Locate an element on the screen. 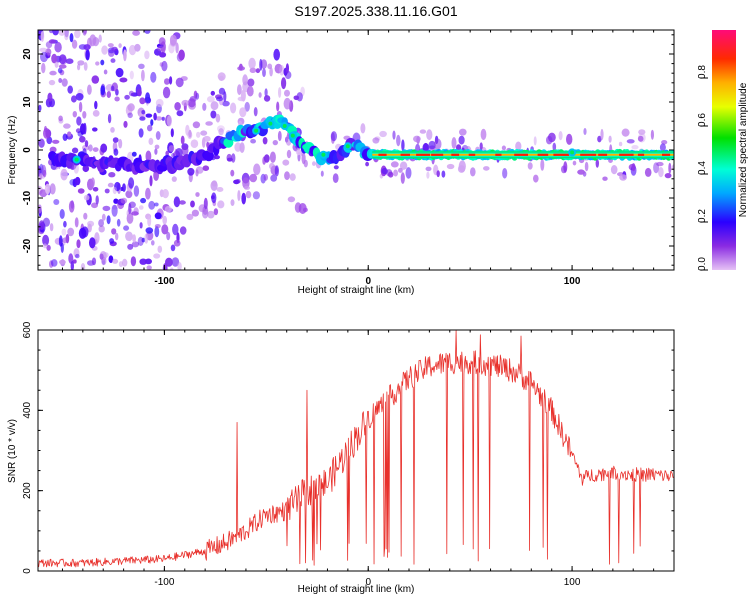  snr-ytick-label: 0 is located at coordinates (27, 571).